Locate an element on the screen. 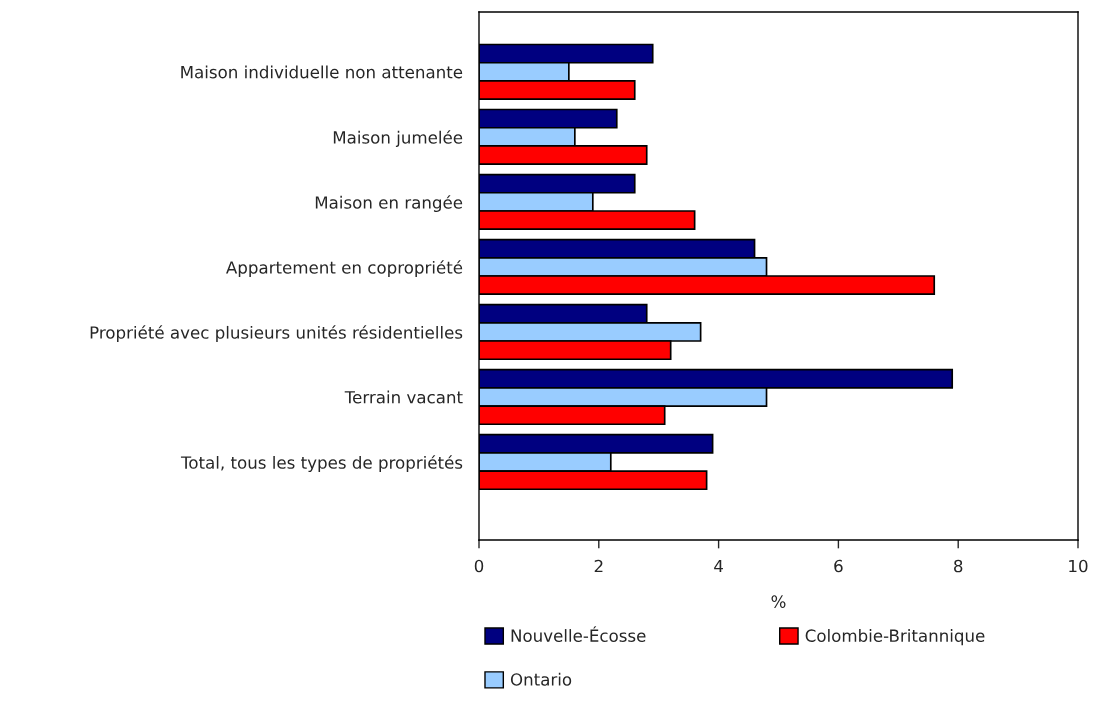  y-tick-label: Terrain vacant is located at coordinates (403, 397).